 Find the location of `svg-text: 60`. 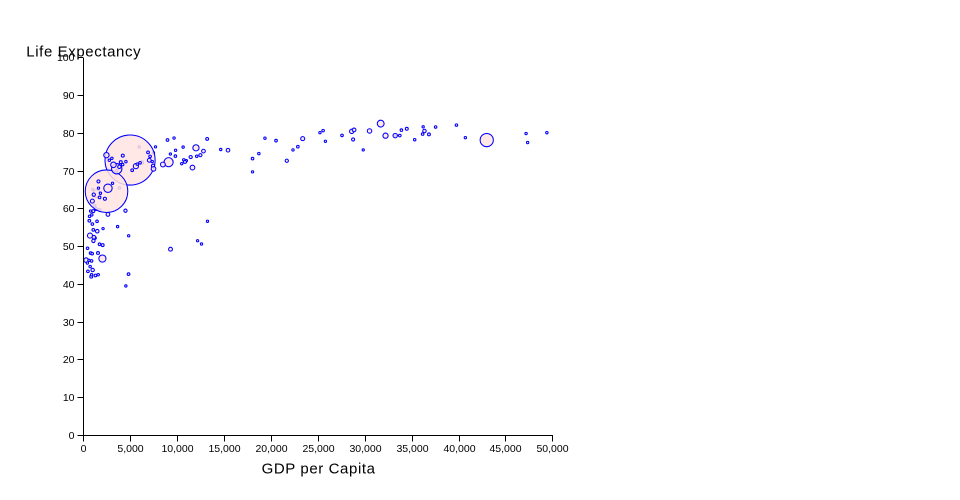

svg-text: 60 is located at coordinates (69, 209).